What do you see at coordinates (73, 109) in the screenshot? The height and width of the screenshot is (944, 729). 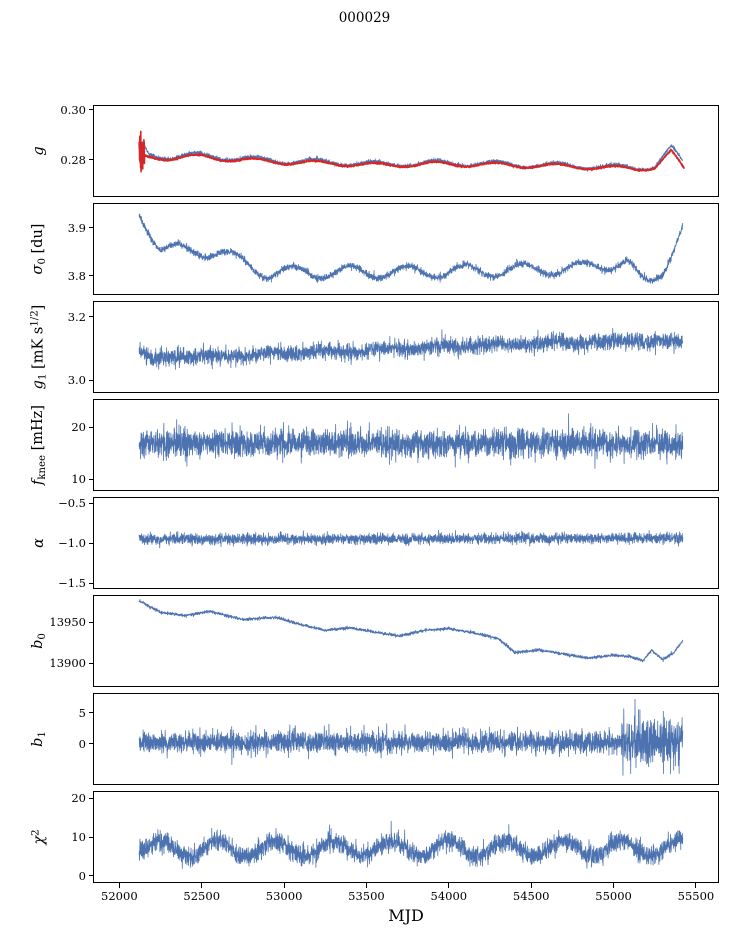 I see `y-tick-label: 0.30` at bounding box center [73, 109].